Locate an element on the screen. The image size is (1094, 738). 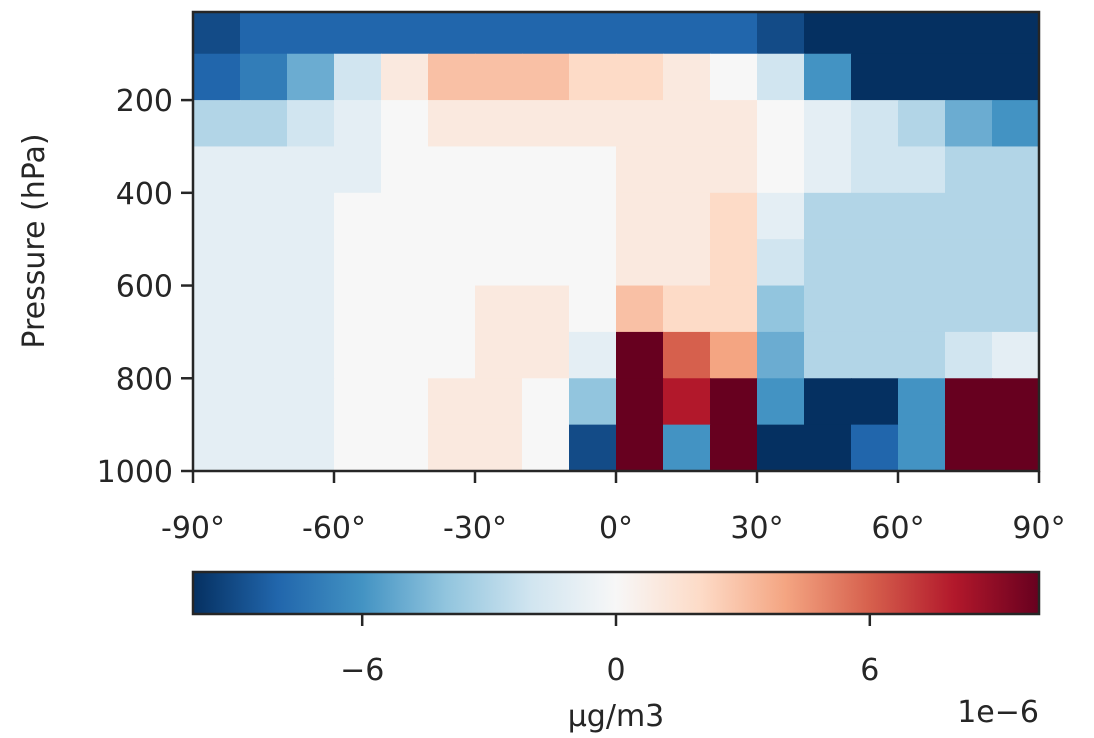
y-axis: 200 400 600 800 1000 is located at coordinates (145, 287).